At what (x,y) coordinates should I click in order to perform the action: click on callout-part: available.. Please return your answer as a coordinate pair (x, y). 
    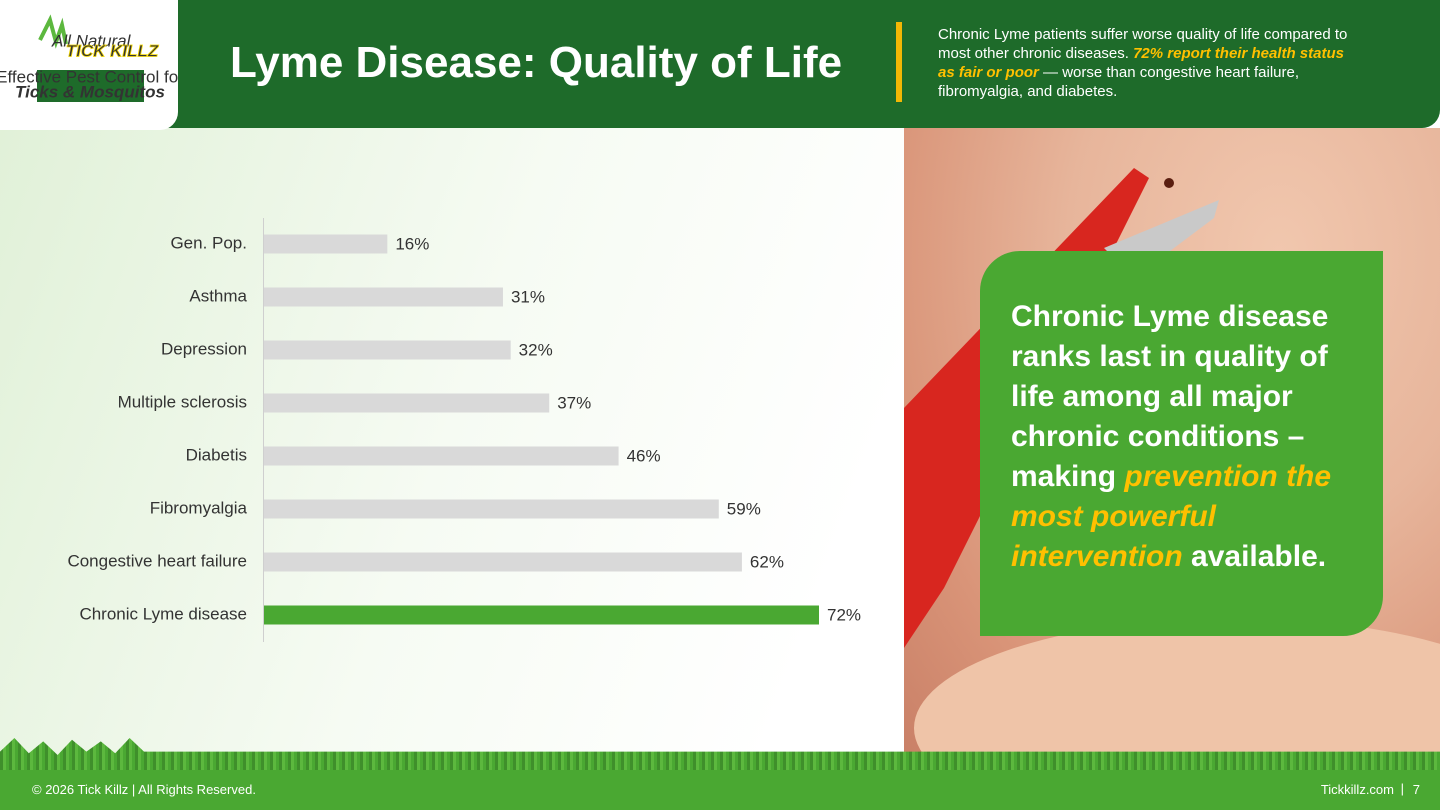
    Looking at the image, I should click on (1254, 556).